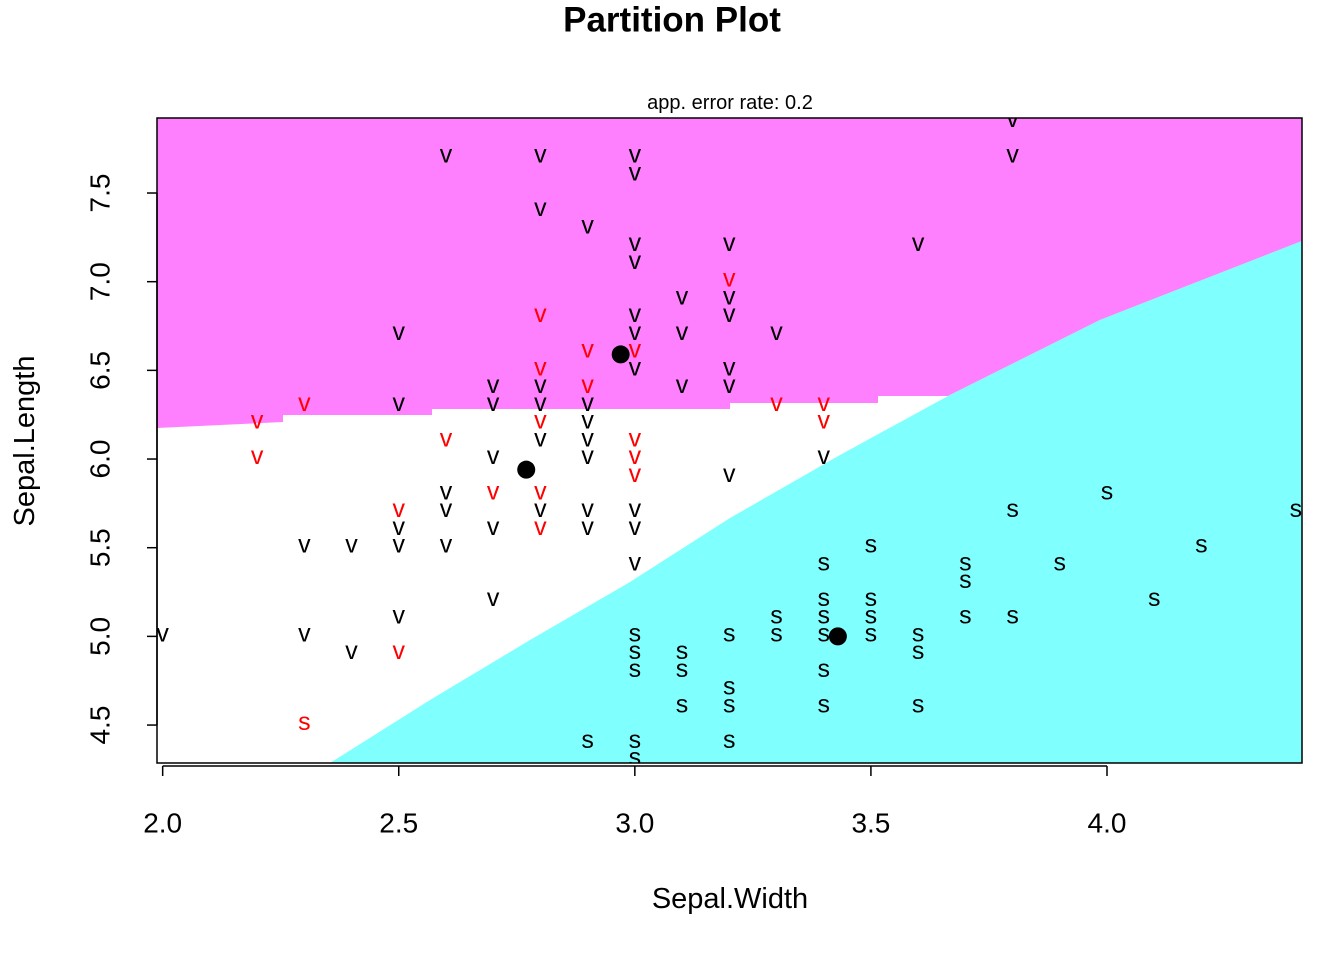  Describe the element at coordinates (100, 547) in the screenshot. I see `y-tick-label: 5.5` at that location.